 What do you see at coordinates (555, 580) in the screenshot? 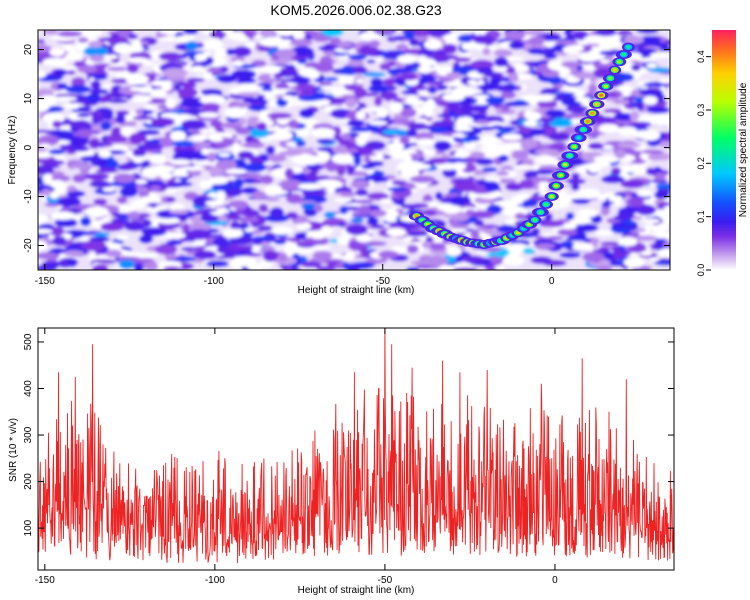
I see `snr-x-tick-label: 0` at bounding box center [555, 580].